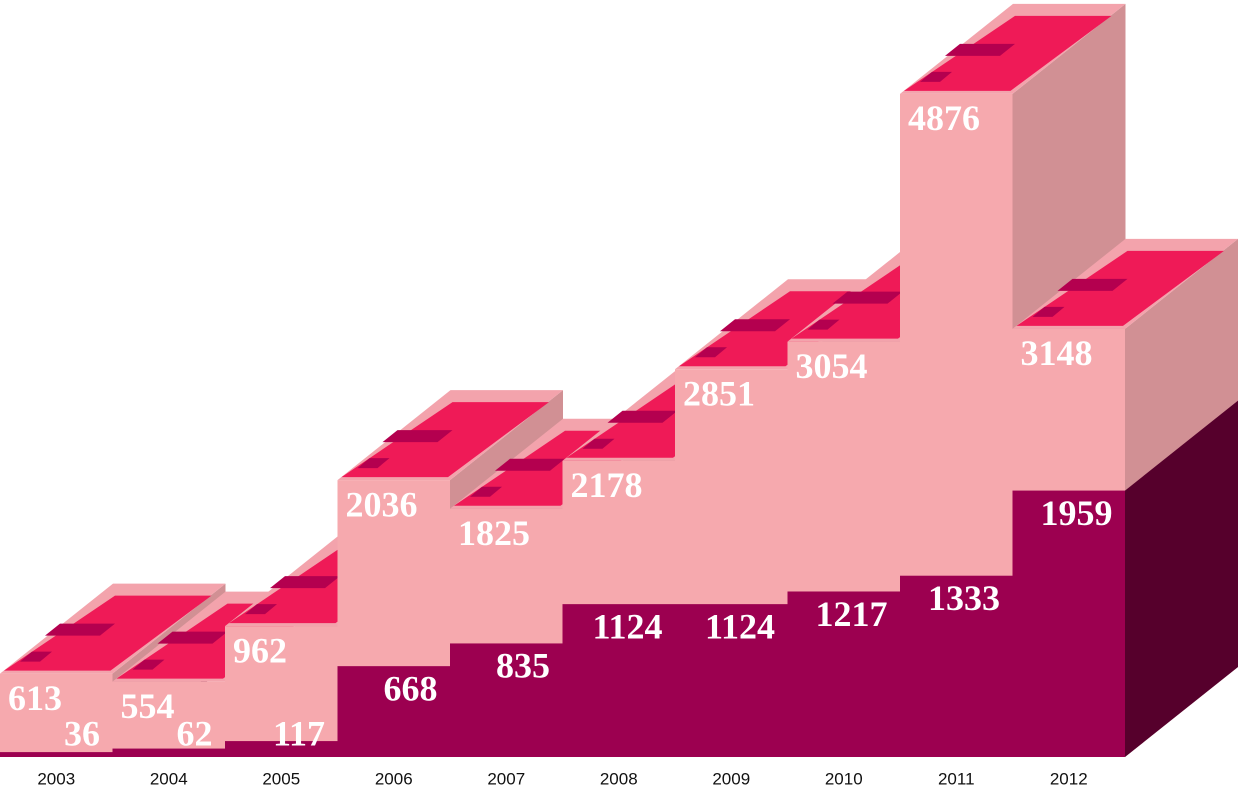 This screenshot has height=788, width=1238. Describe the element at coordinates (382, 504) in the screenshot. I see `value-label: 2036` at that location.